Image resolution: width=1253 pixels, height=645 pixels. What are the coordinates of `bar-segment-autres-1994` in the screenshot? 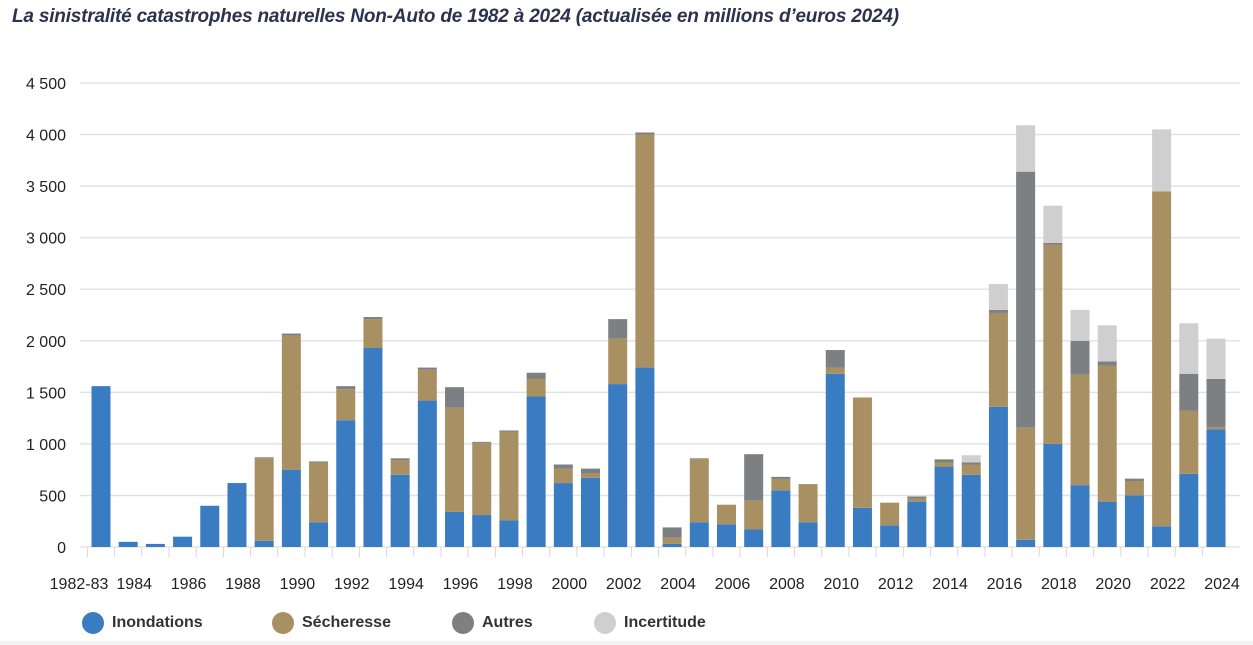 It's located at (400, 459).